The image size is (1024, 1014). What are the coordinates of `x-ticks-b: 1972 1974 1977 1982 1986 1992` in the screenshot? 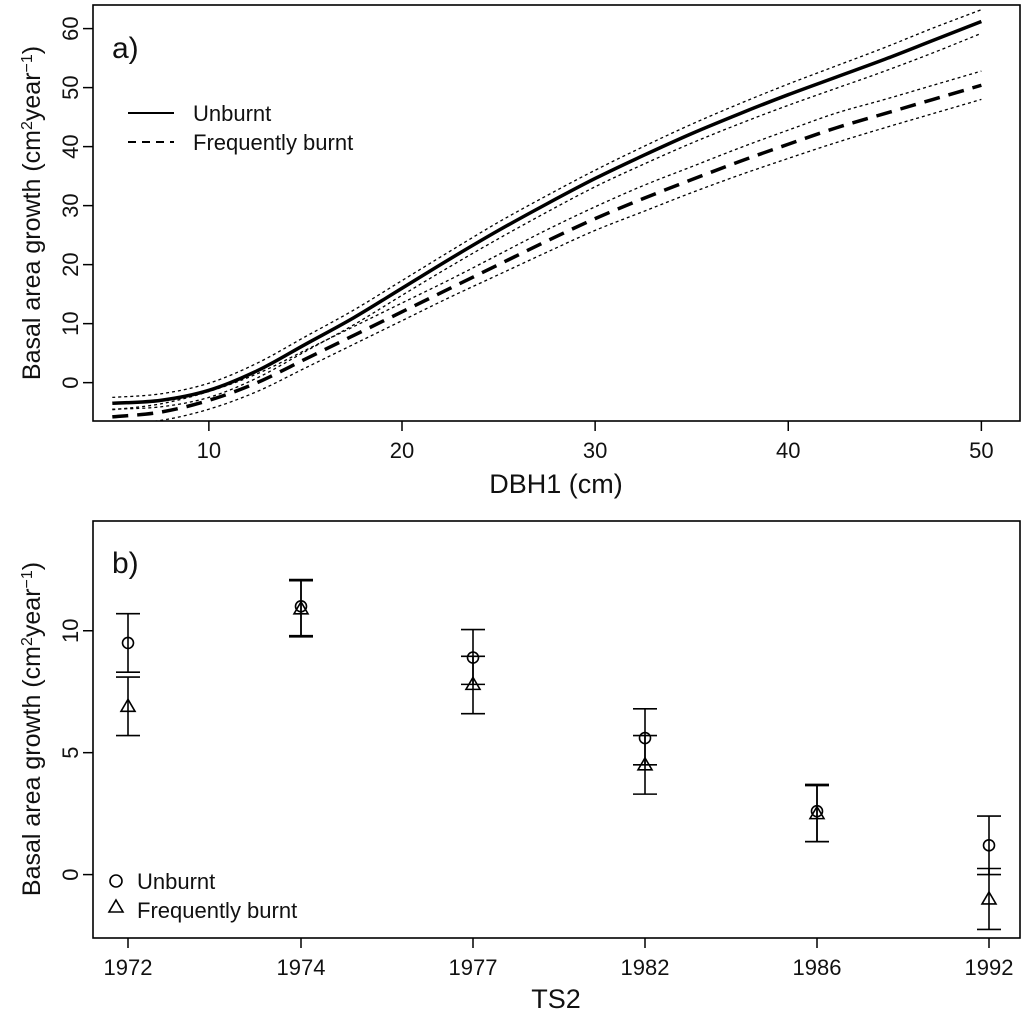 It's located at (559, 959).